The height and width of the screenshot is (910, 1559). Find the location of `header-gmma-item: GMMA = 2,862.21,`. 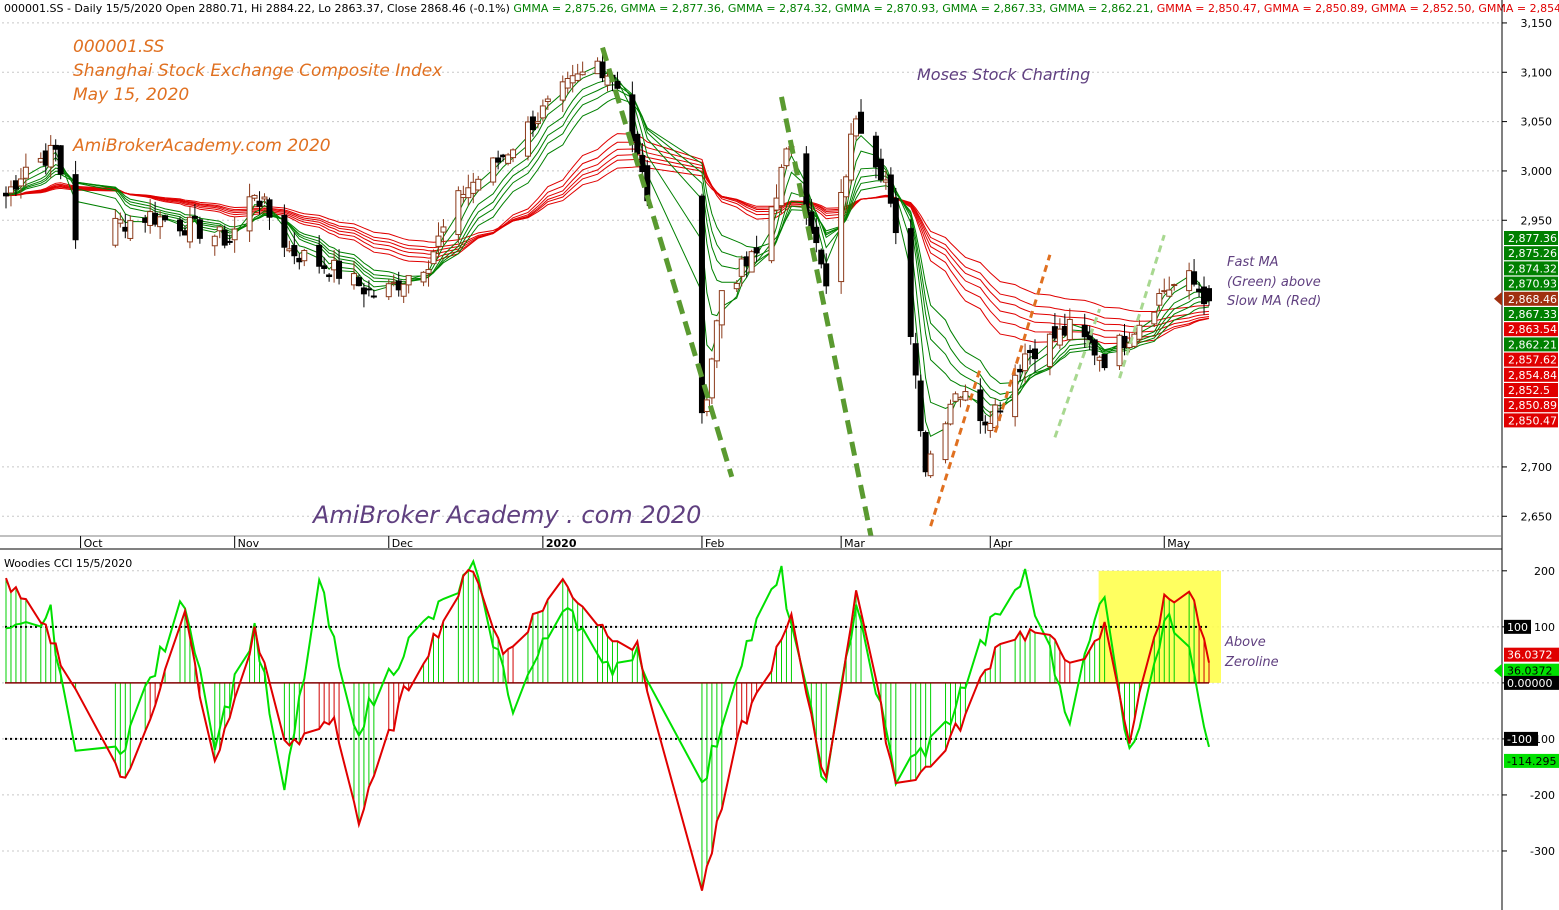

header-gmma-item: GMMA = 2,862.21, is located at coordinates (1102, 8).